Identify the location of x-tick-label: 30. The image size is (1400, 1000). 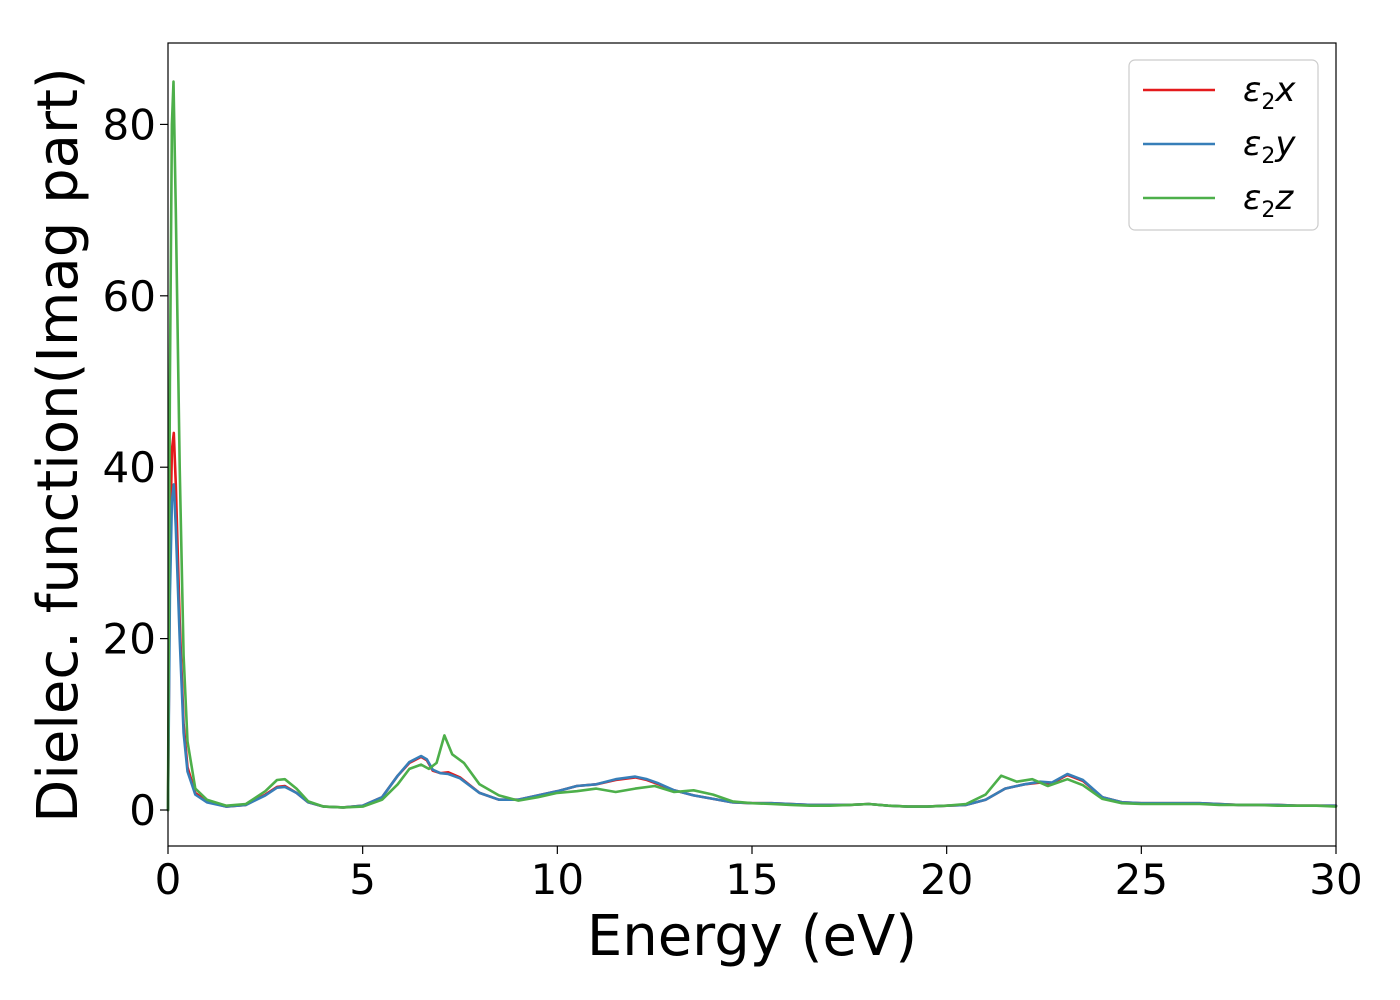
(1335, 879).